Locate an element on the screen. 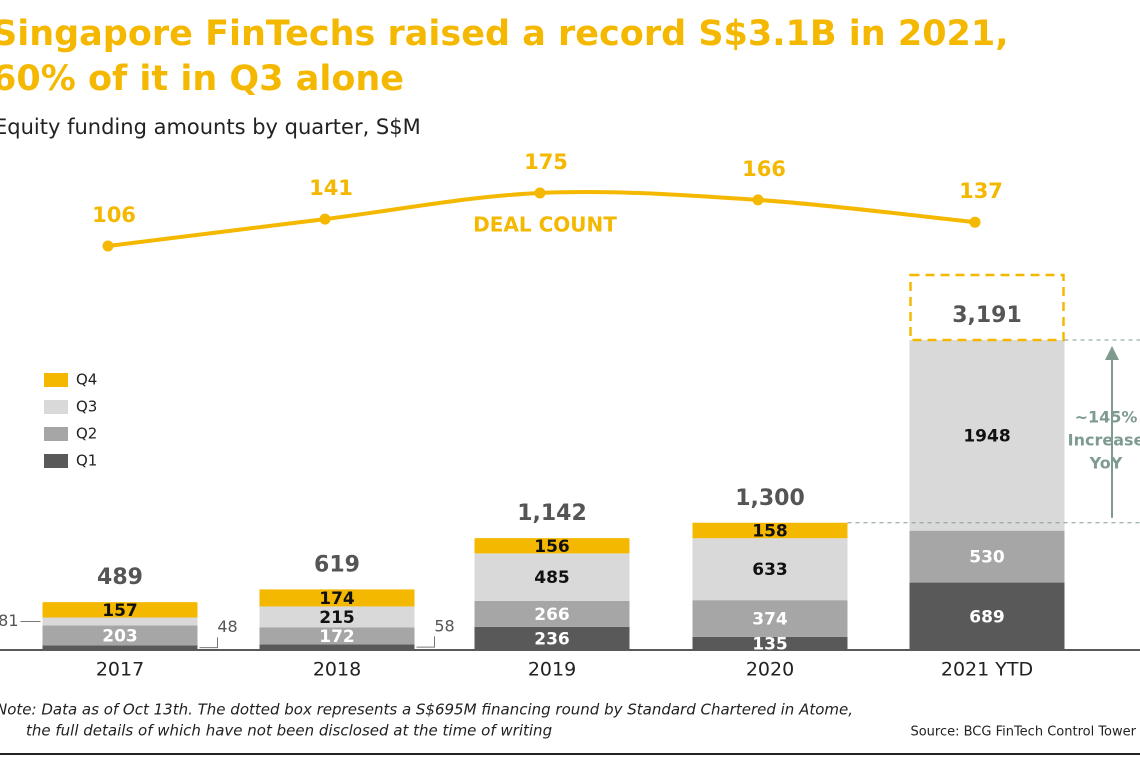 The image size is (1140, 760). data-label: 485 is located at coordinates (552, 578).